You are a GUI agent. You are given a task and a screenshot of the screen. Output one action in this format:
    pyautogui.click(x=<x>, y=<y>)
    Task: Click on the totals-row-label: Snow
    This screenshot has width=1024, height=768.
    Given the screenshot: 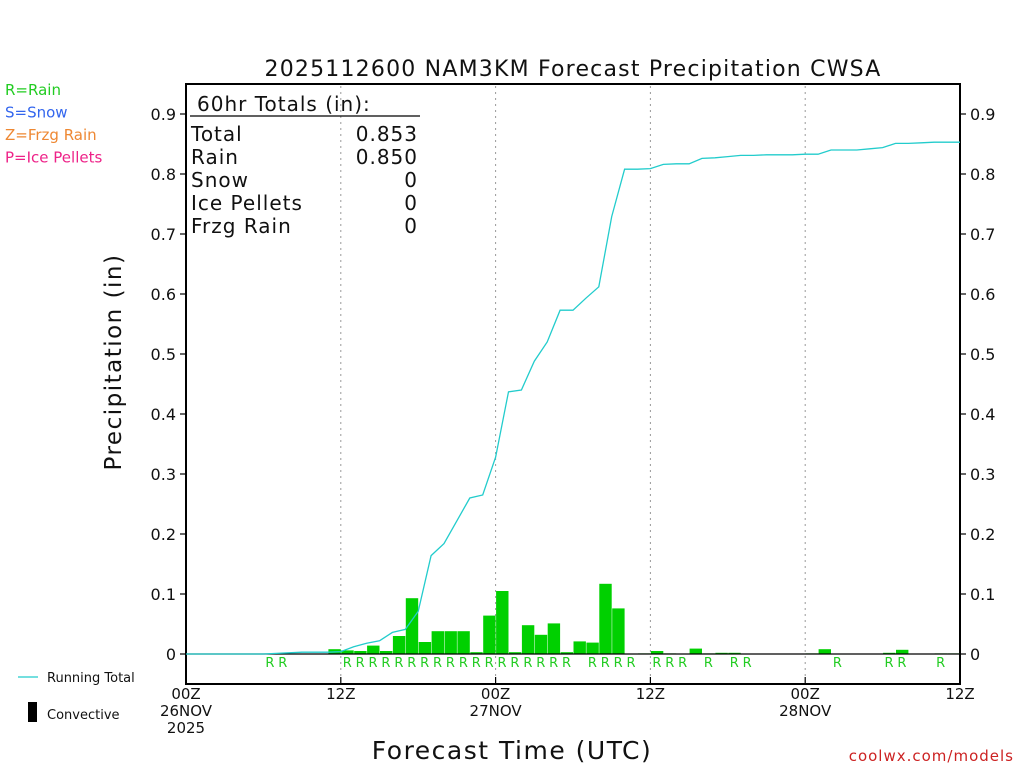 What is the action you would take?
    pyautogui.click(x=220, y=180)
    